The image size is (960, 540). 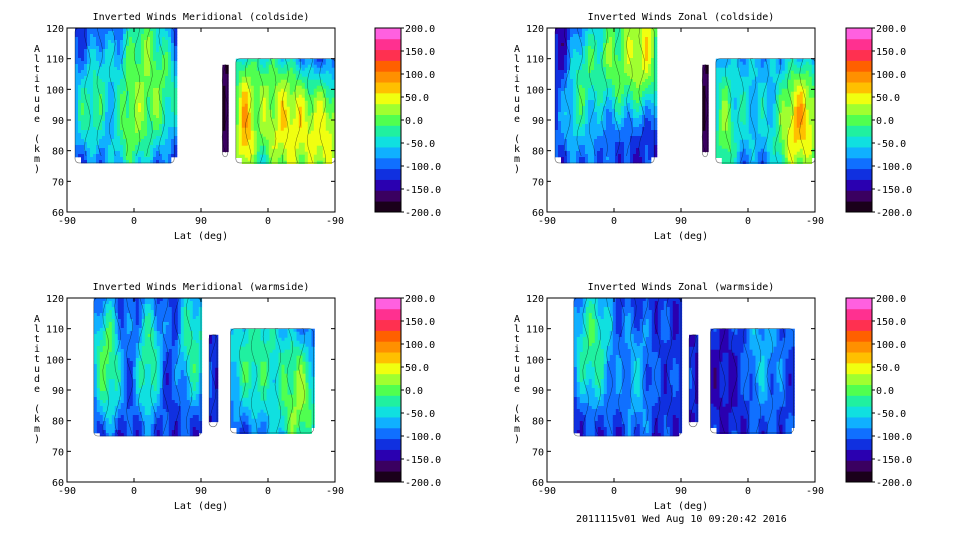 I want to click on contour-line, so click(x=322, y=110).